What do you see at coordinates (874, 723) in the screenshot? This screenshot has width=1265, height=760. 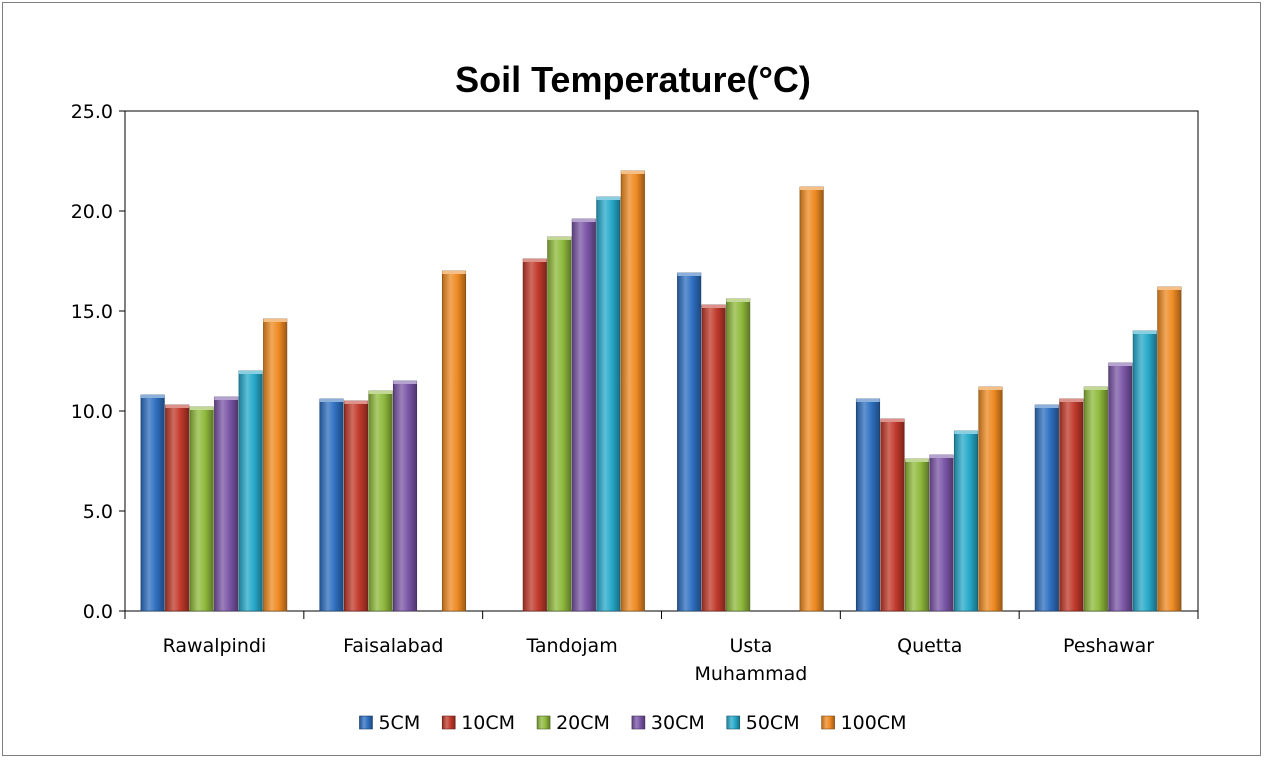 I see `legend-label: 100CM` at bounding box center [874, 723].